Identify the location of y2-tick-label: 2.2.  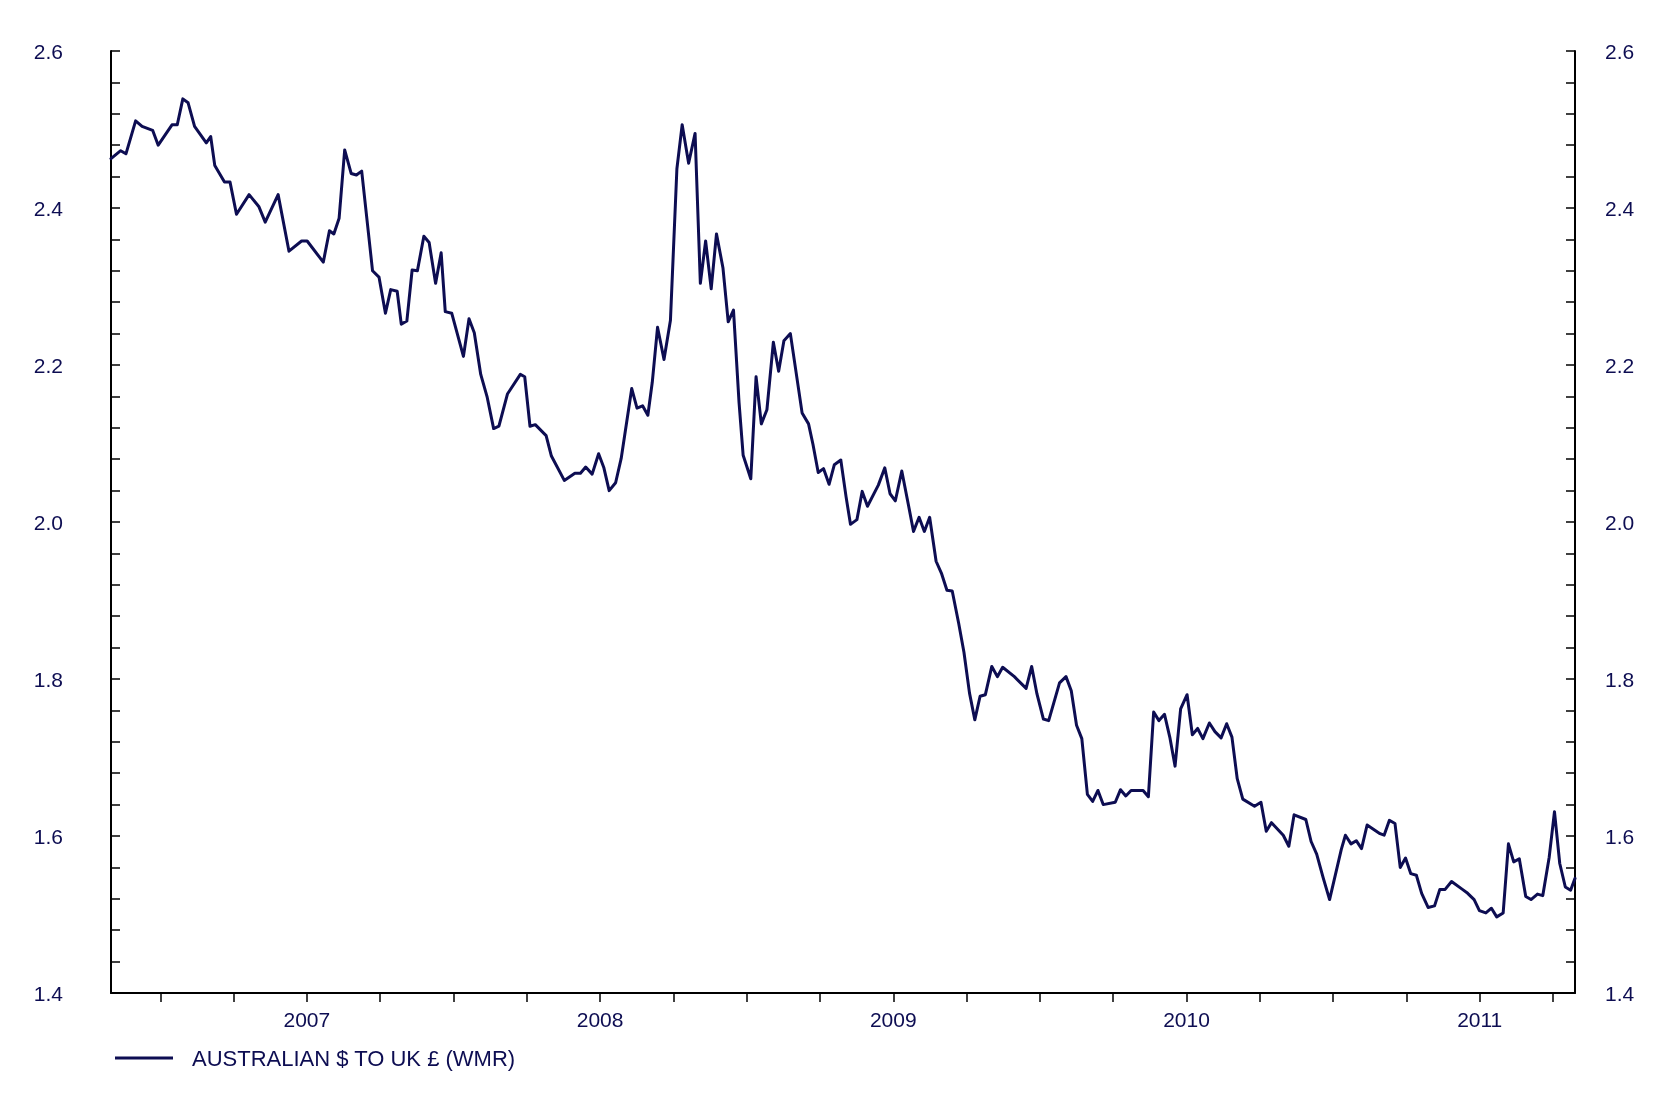
(1620, 365).